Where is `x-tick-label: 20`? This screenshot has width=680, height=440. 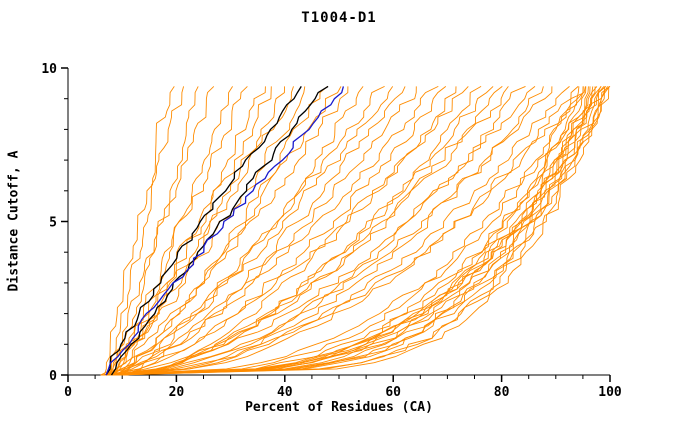 x-tick-label: 20 is located at coordinates (177, 392).